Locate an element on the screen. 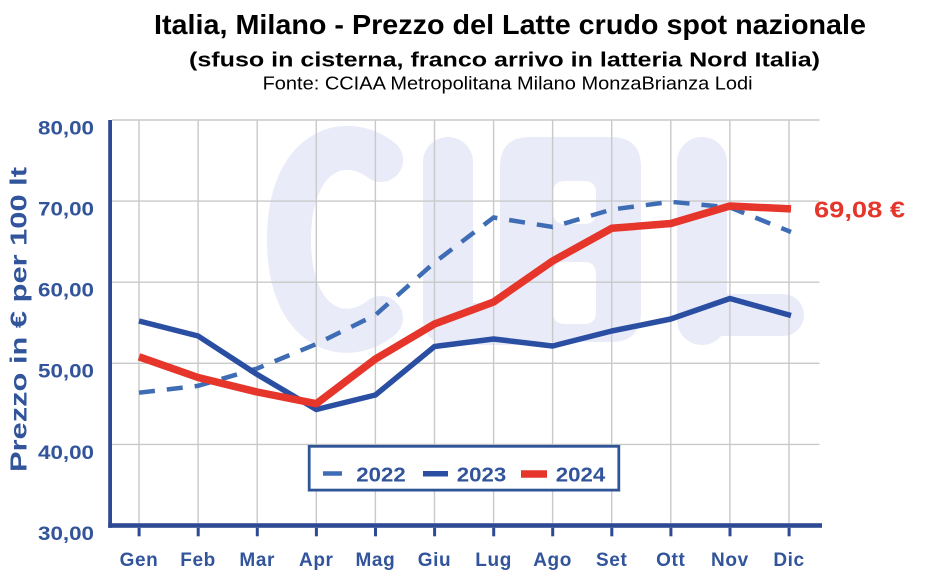 The image size is (936, 584). svg-text: 60,00 is located at coordinates (66, 291).